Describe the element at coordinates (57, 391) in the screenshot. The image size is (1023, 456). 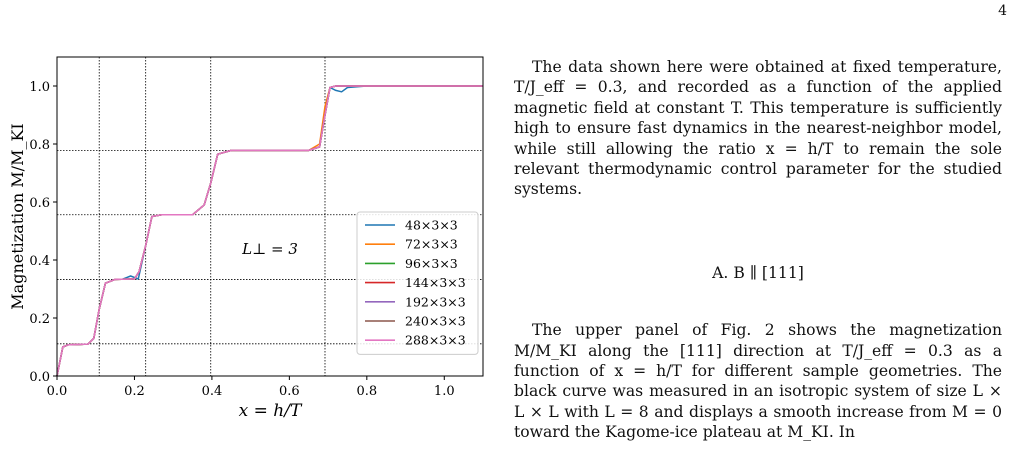
I see `x-tick-label: 0.0` at that location.